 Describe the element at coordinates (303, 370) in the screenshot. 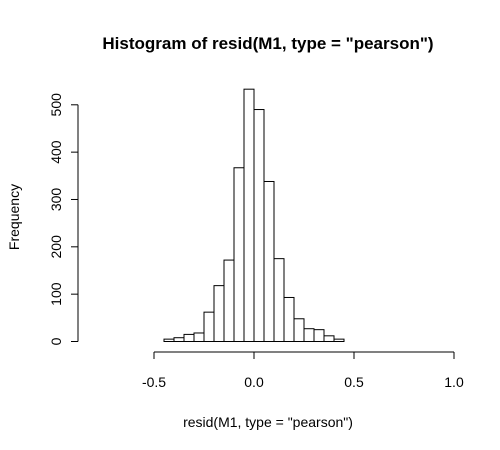

I see `x-axis: -0.5 0.0 0.5 1.0` at that location.